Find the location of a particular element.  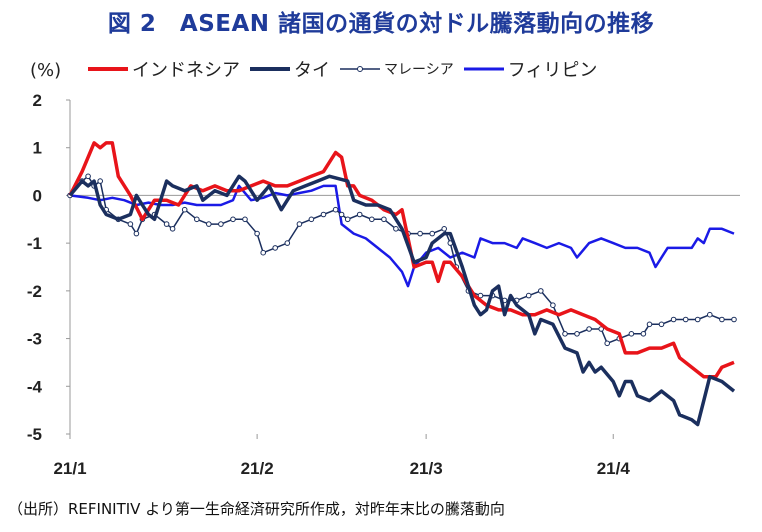

x-tick-label: 21/4 is located at coordinates (614, 468).